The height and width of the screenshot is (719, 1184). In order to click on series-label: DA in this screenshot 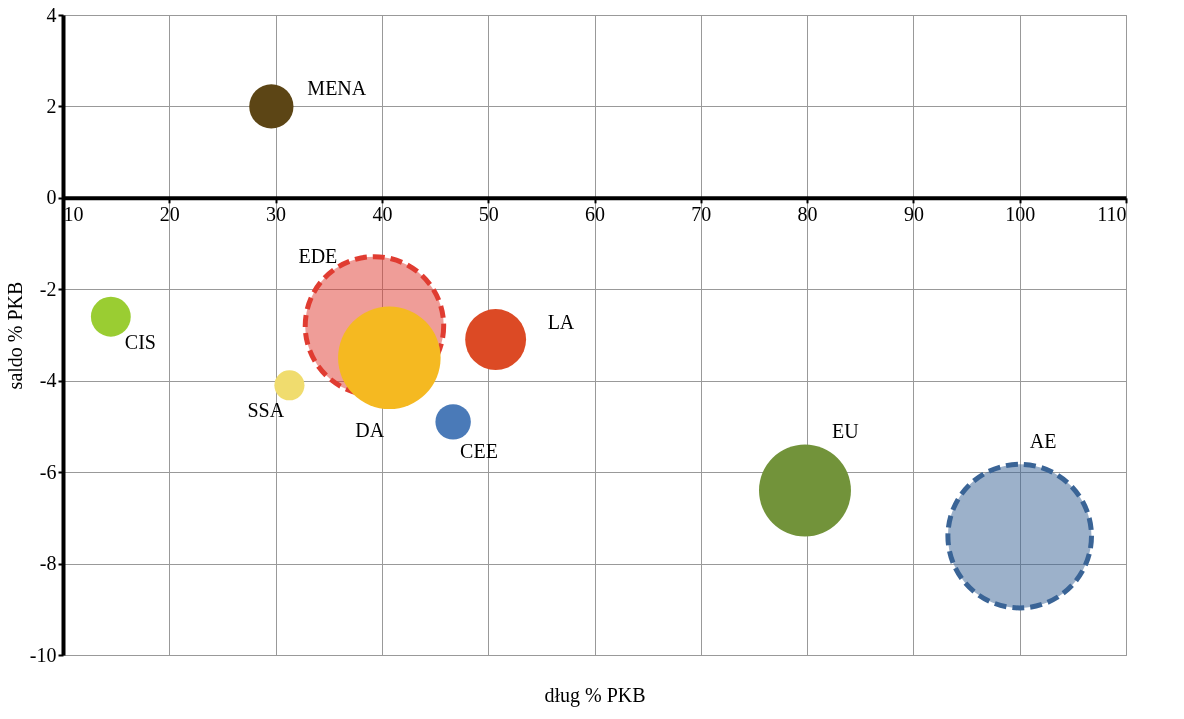, I will do `click(370, 429)`.